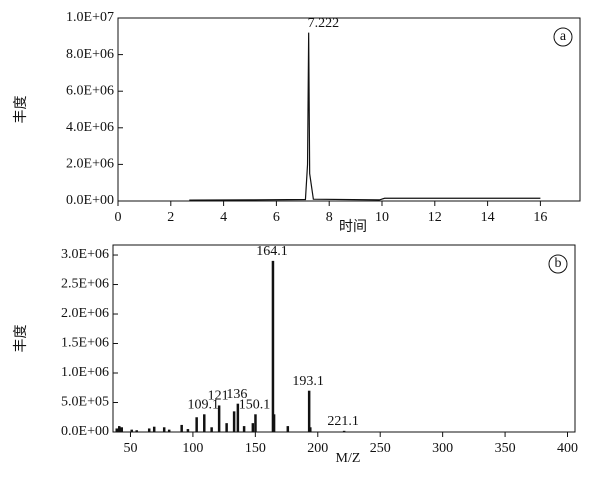 The height and width of the screenshot is (480, 612). I want to click on peak-label: 7.222, so click(324, 23).